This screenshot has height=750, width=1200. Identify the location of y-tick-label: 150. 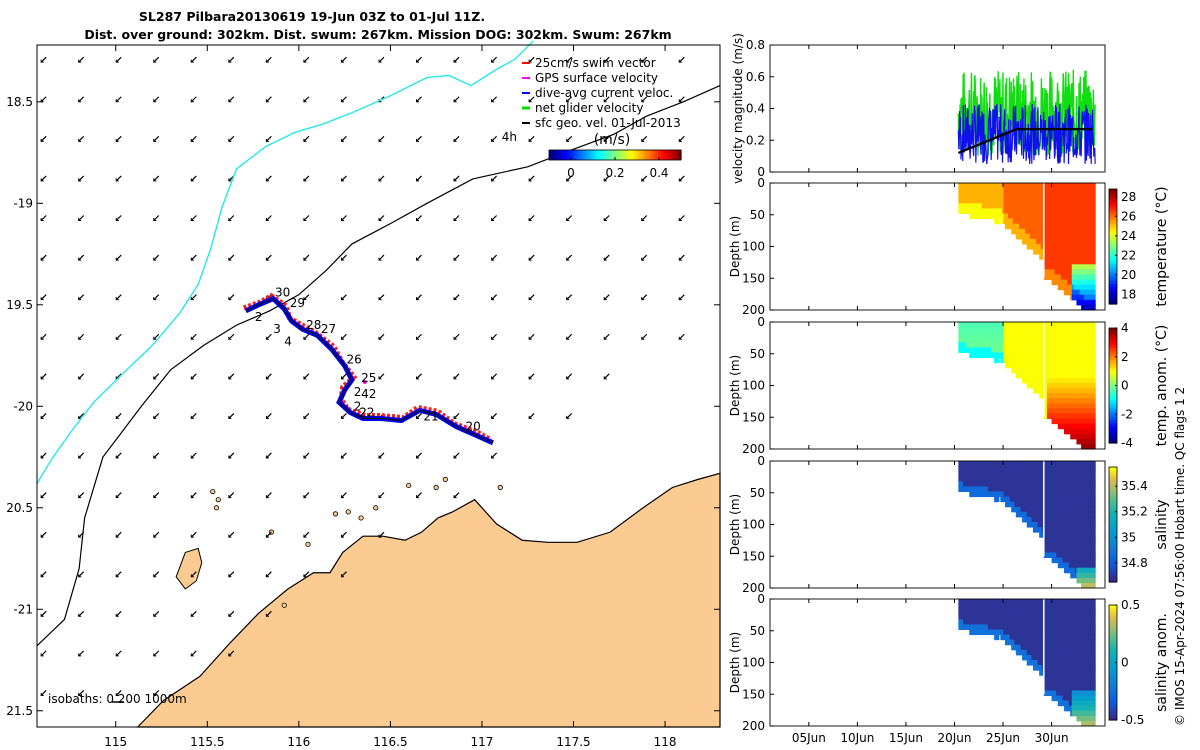
(753, 417).